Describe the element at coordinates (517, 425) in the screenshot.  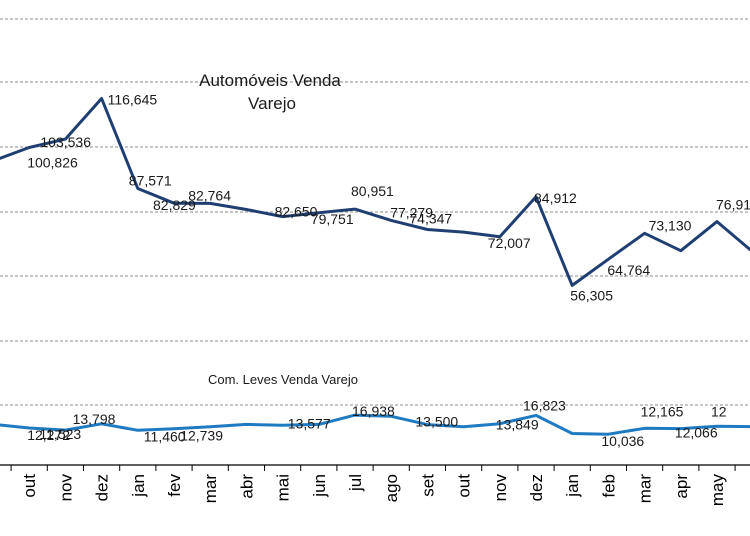
I see `data-label: 13,849` at that location.